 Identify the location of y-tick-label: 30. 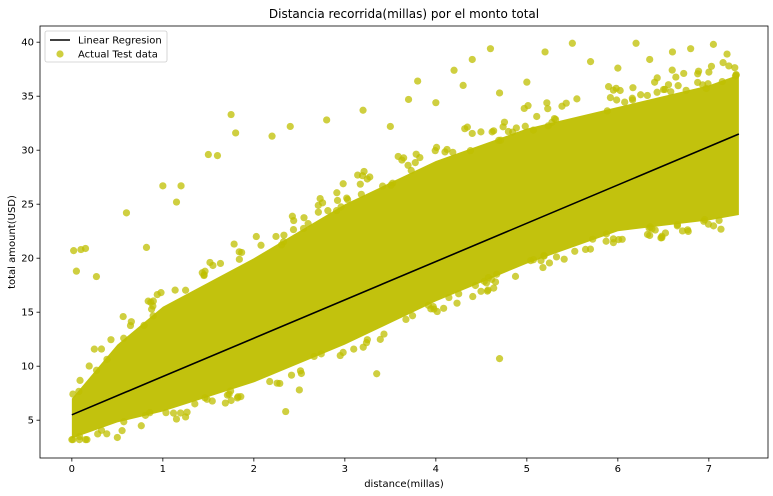
(27, 151).